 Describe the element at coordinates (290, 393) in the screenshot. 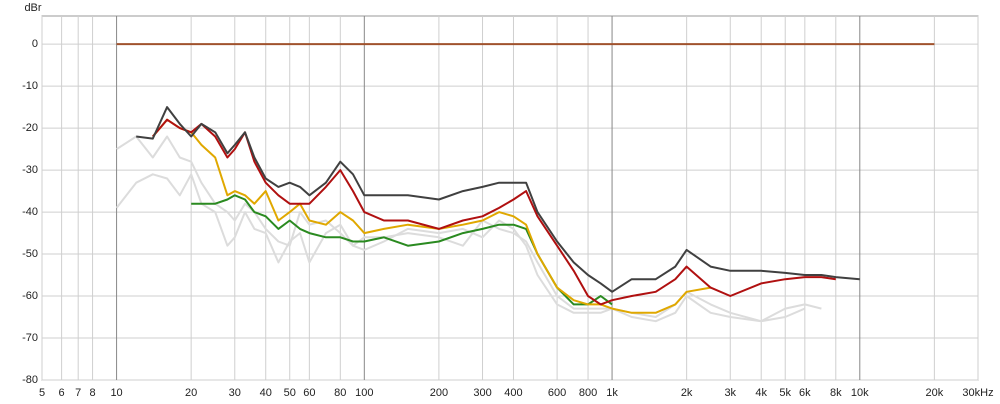

I see `x-tick-label: 50` at that location.